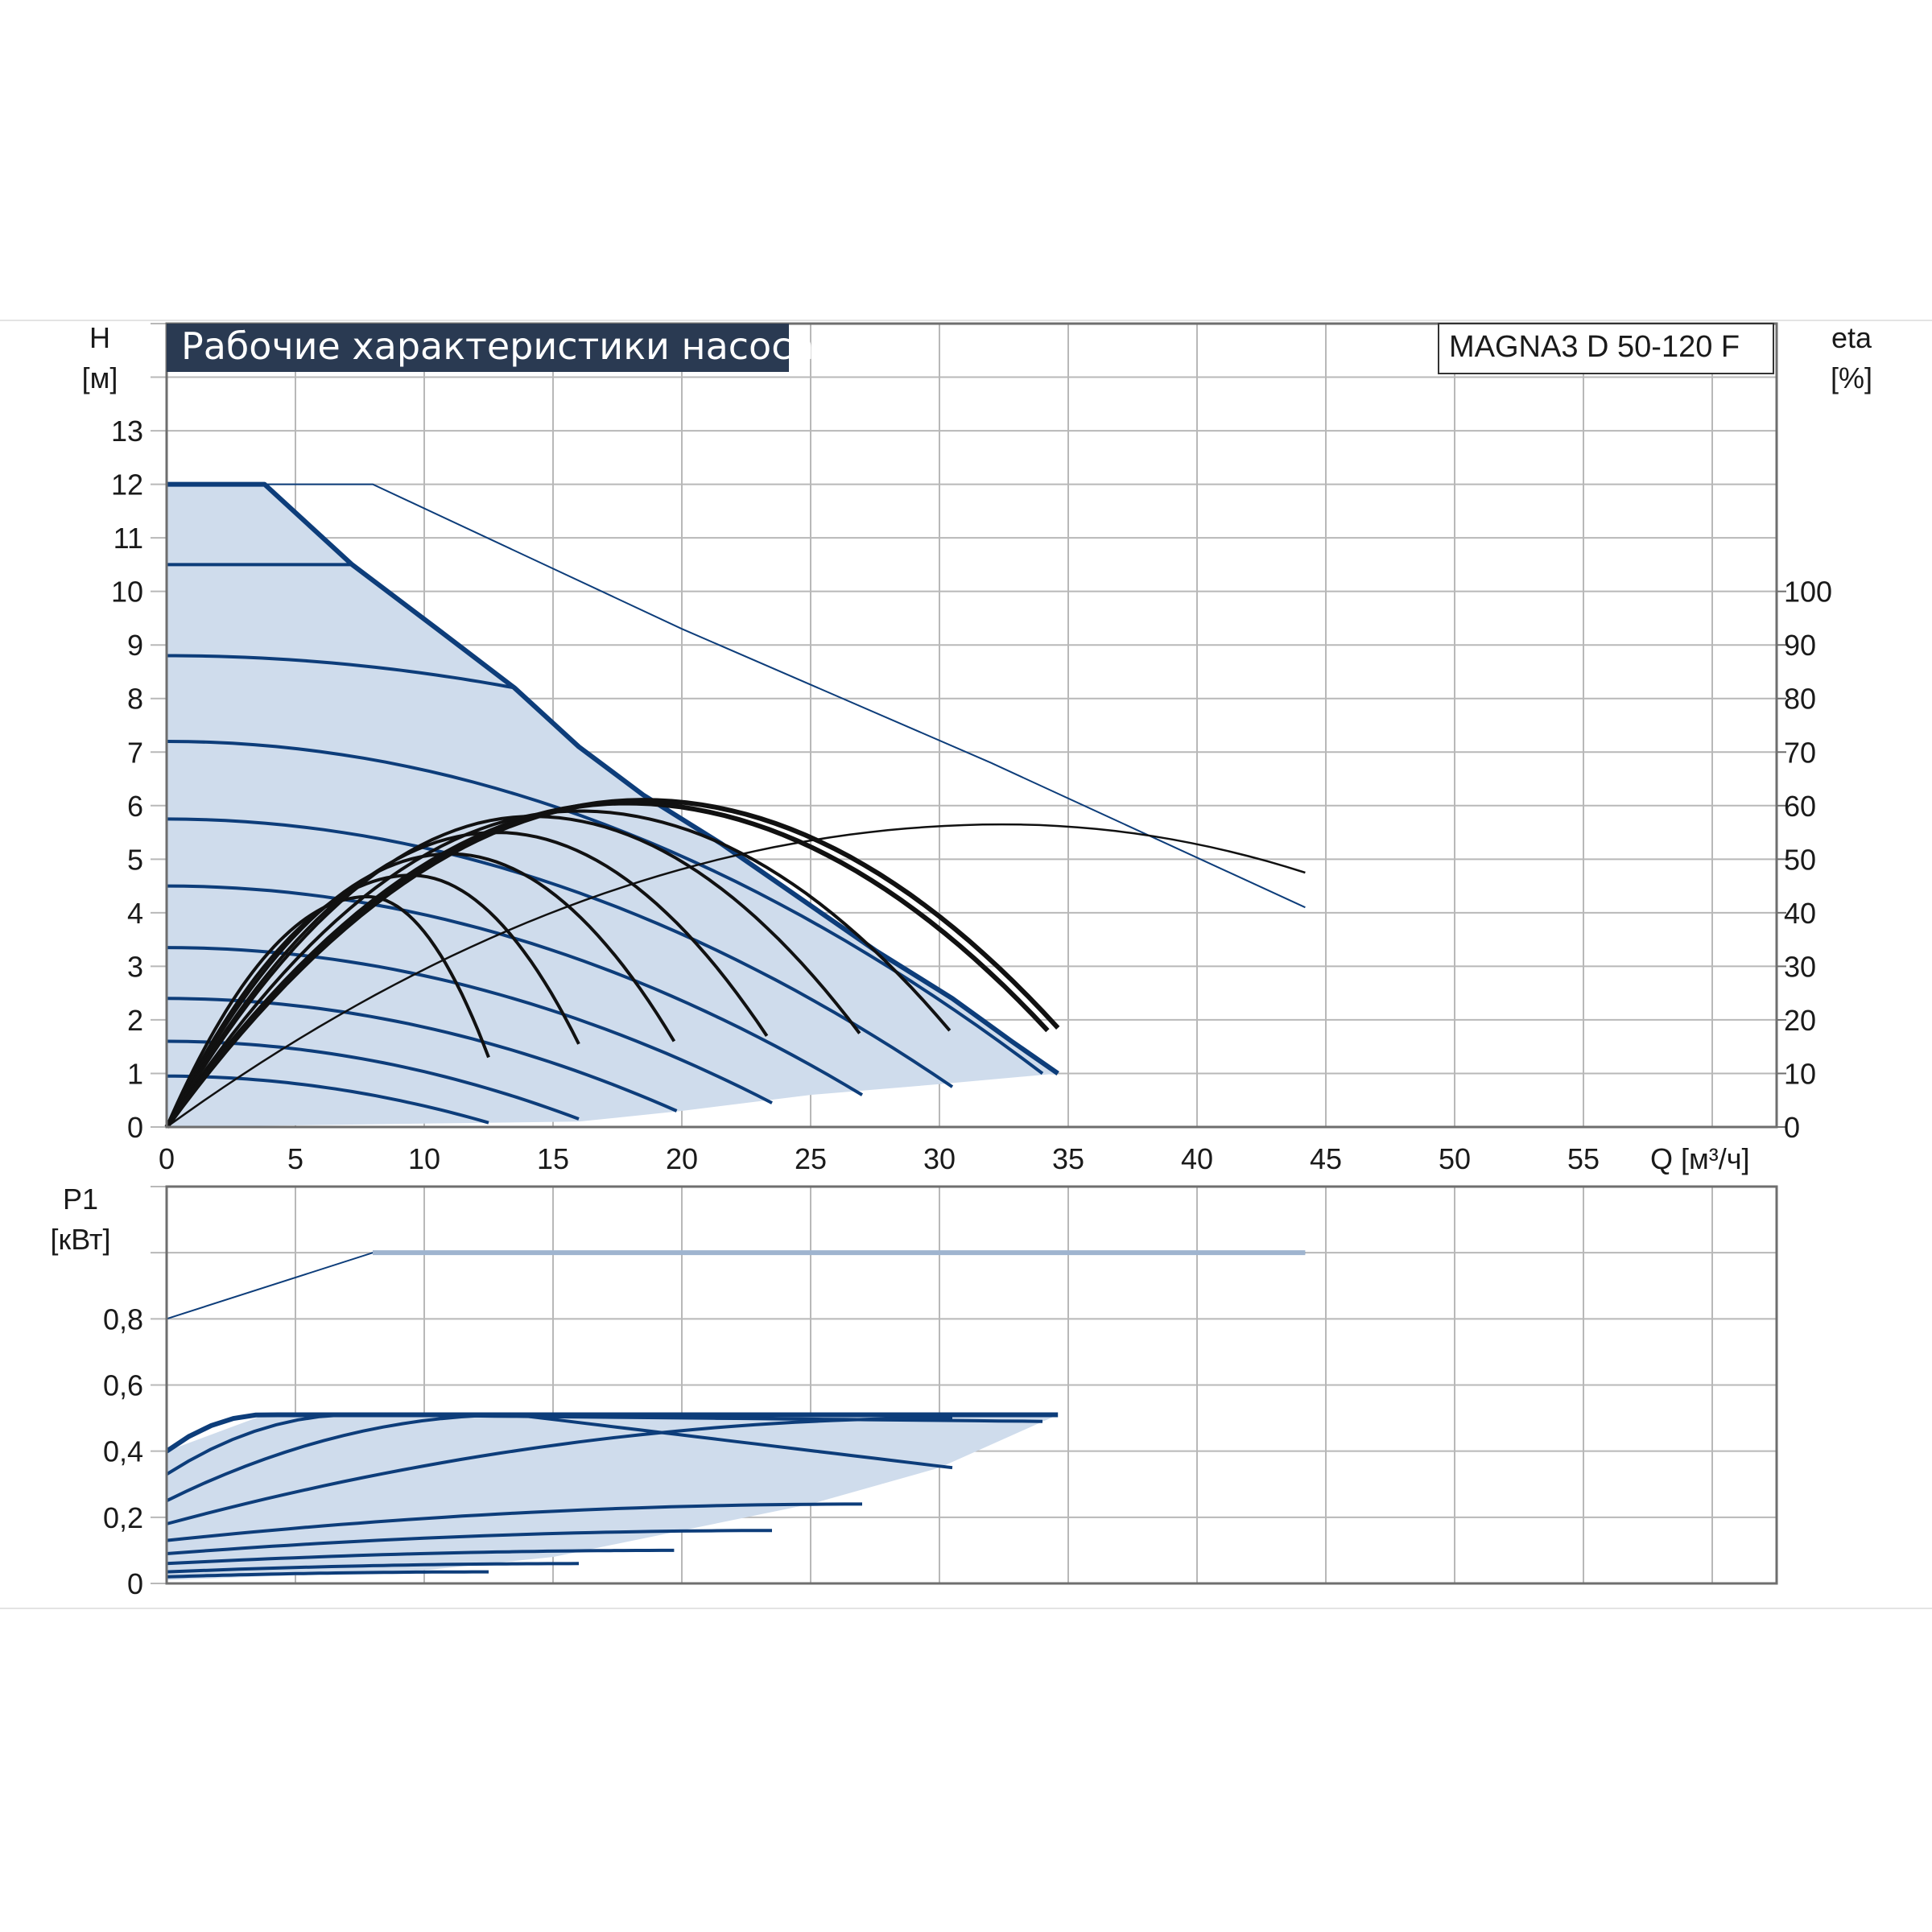 This screenshot has width=1932, height=1932. I want to click on eta-y-tick-label: 10, so click(1800, 1073).